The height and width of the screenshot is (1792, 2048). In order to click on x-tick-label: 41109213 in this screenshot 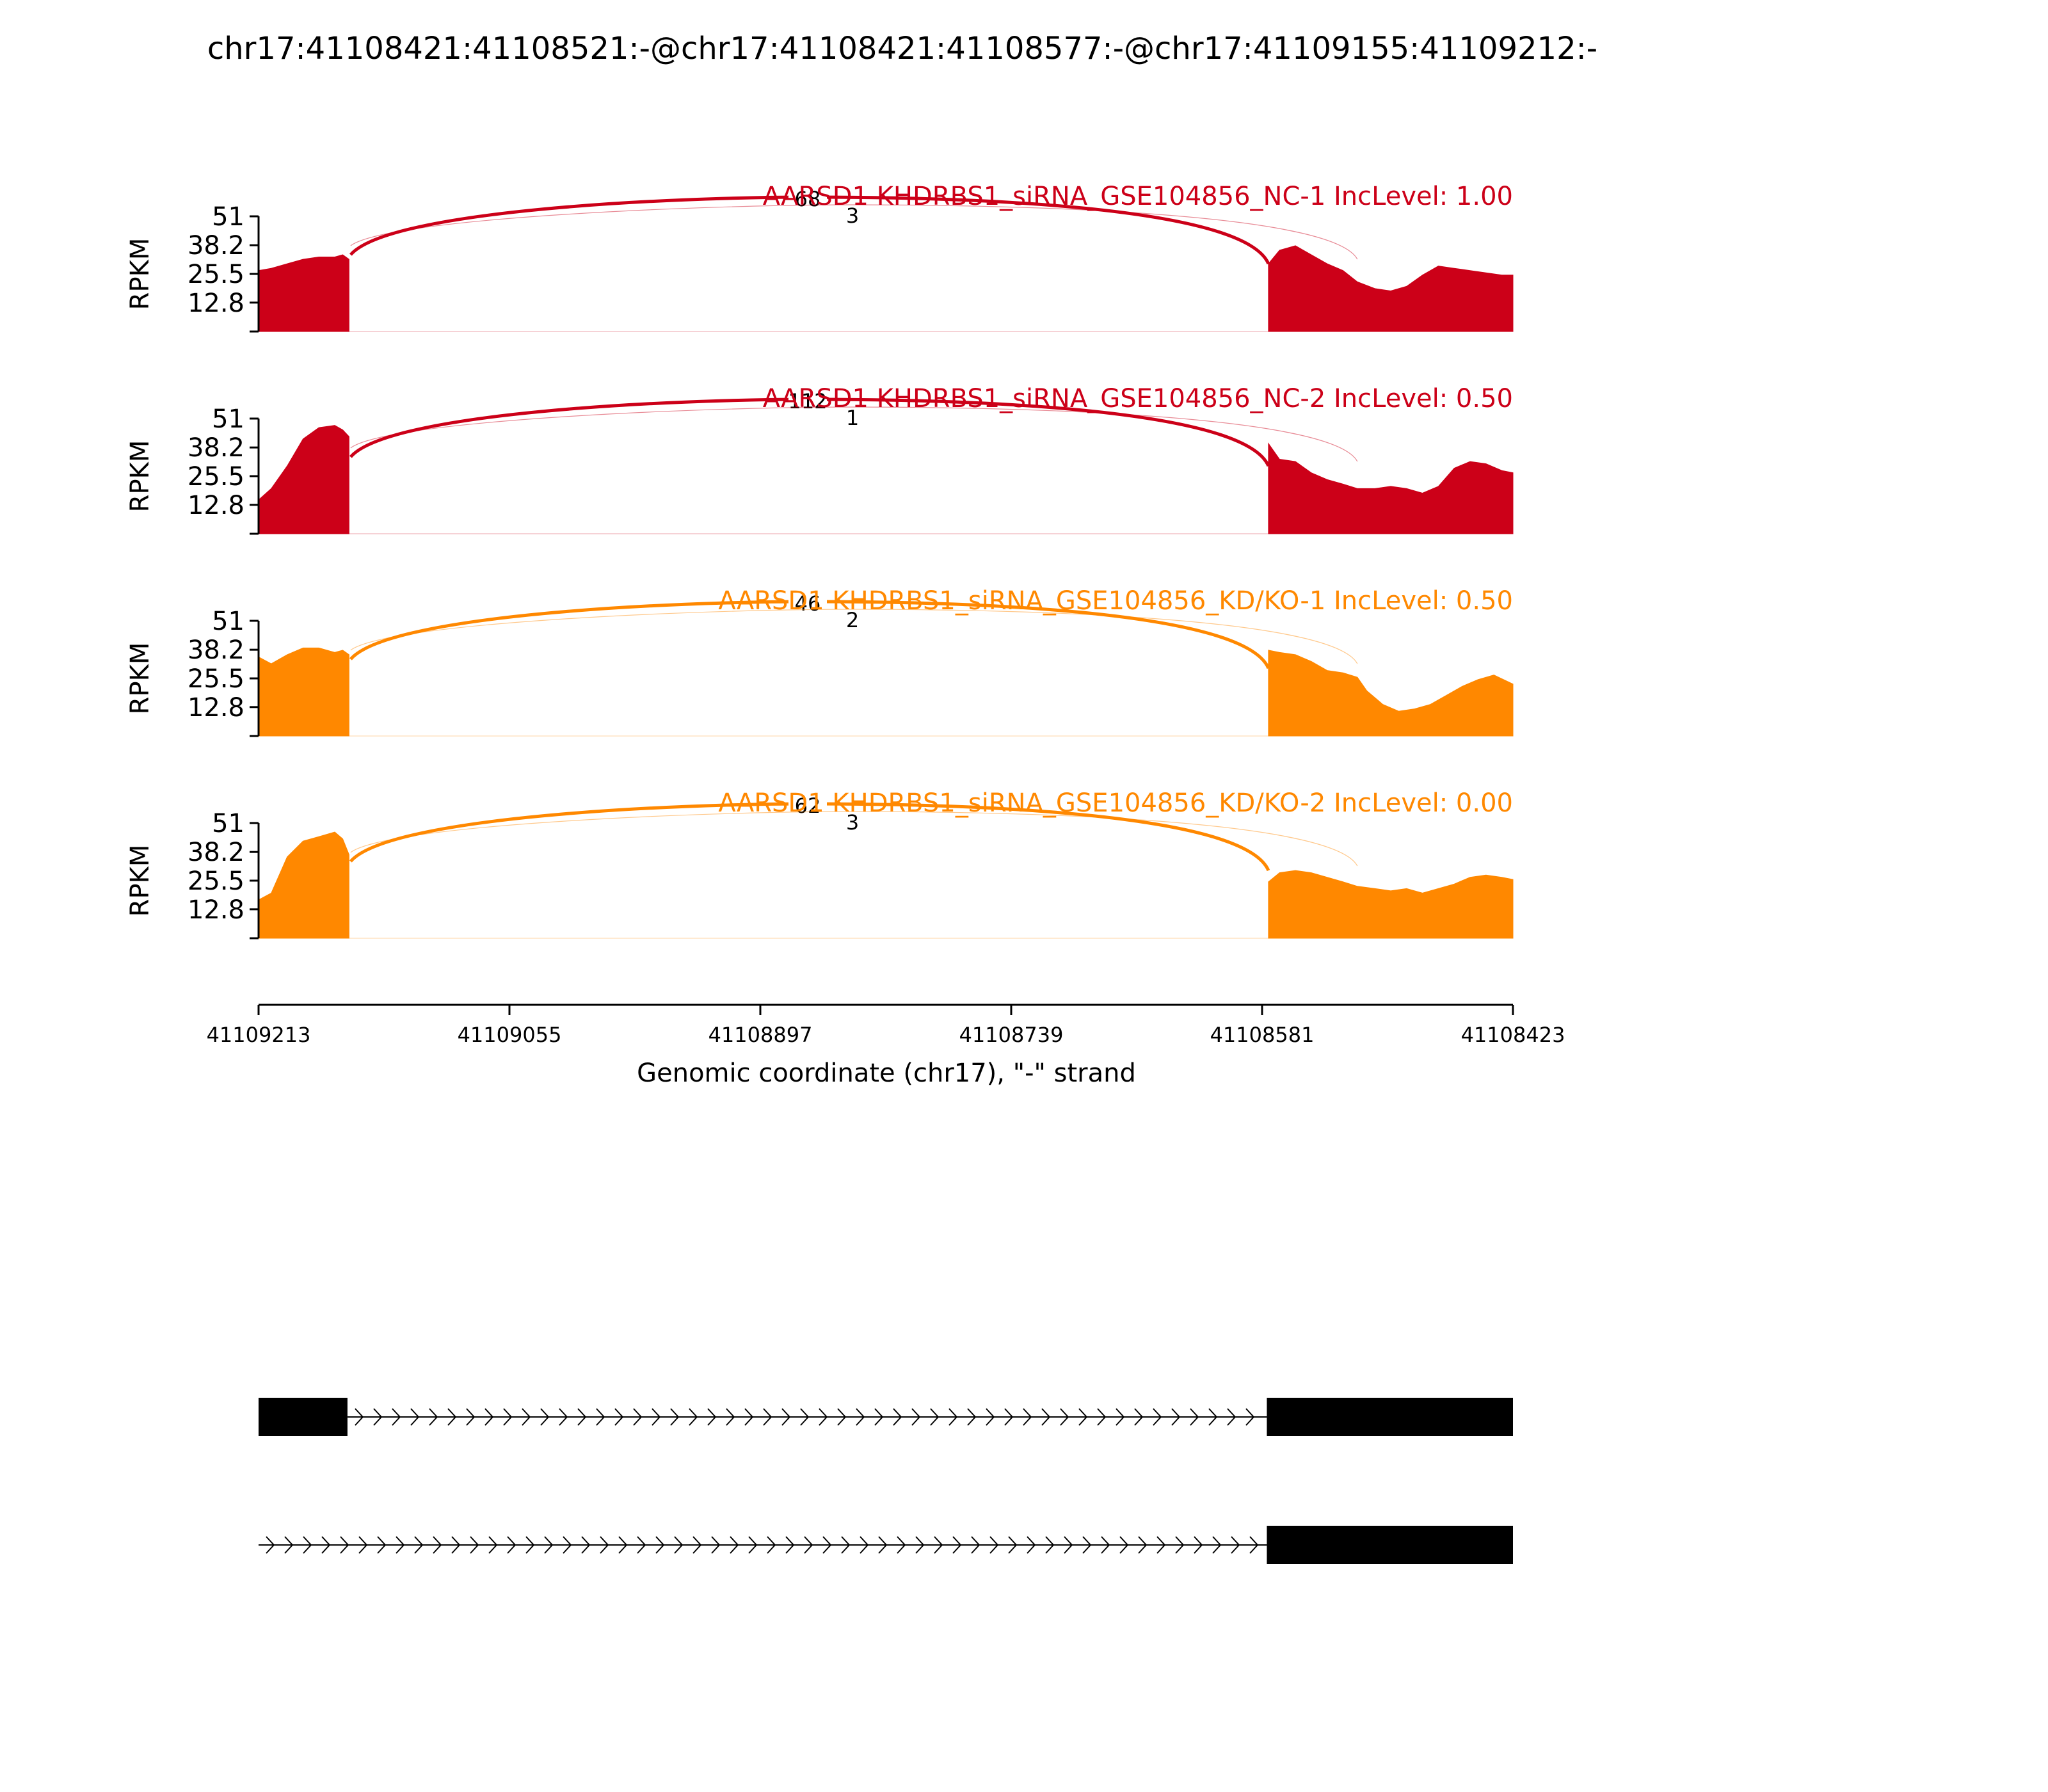, I will do `click(259, 1035)`.